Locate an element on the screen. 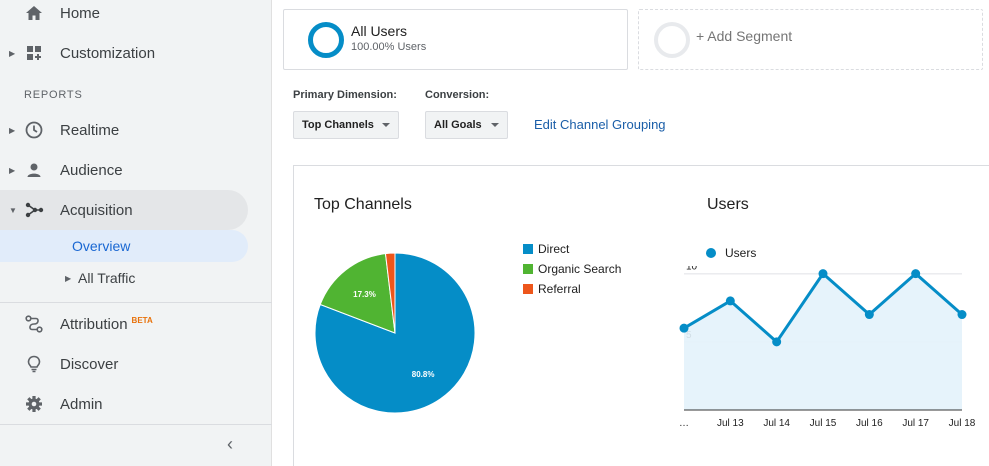 The width and height of the screenshot is (989, 466). home-icon is located at coordinates (34, 13).